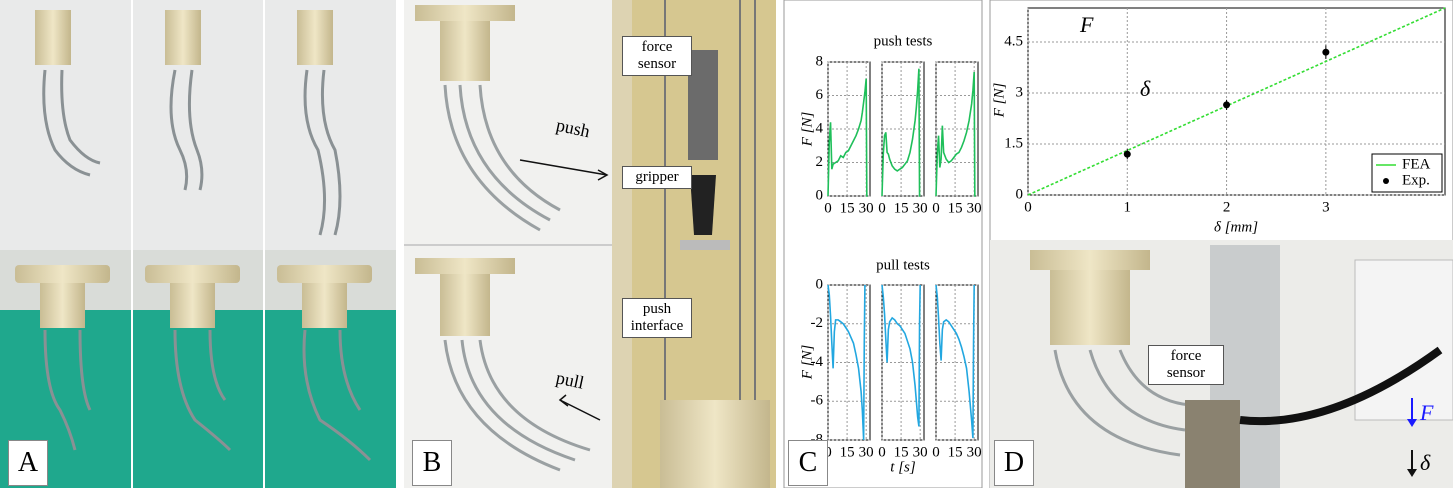  I want to click on photo-label: δ, so click(1425, 462).